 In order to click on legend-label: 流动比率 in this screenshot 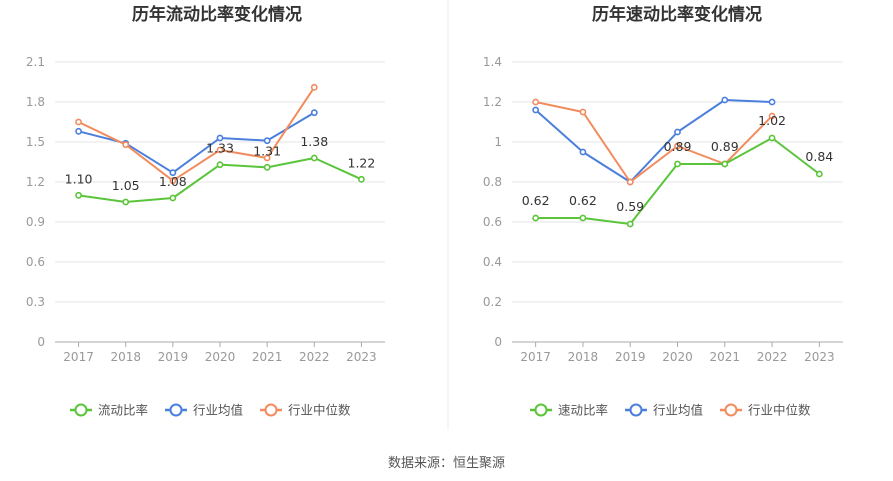, I will do `click(123, 410)`.